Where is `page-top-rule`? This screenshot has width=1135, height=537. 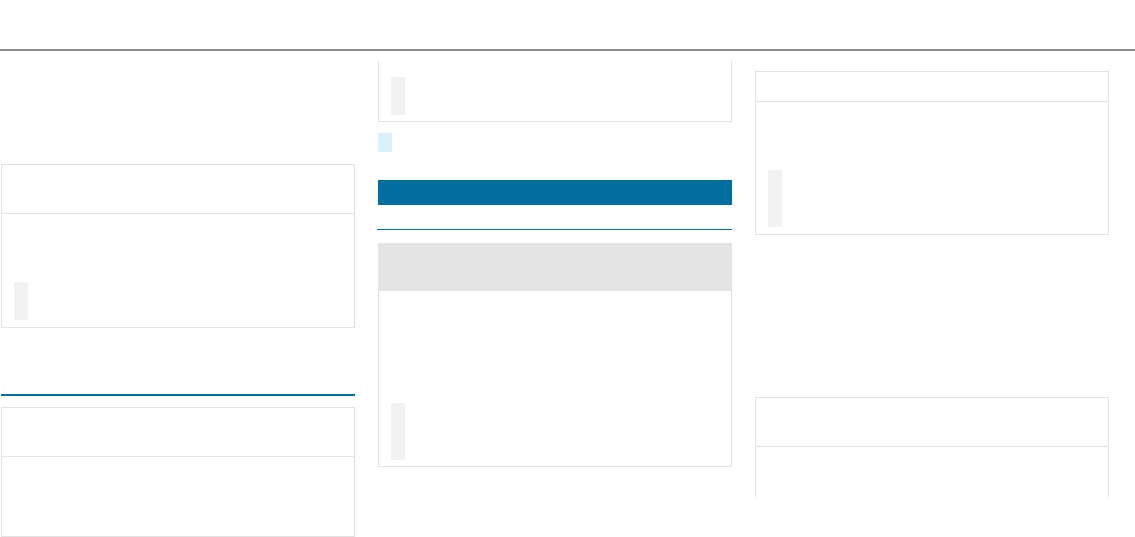
page-top-rule is located at coordinates (567, 50).